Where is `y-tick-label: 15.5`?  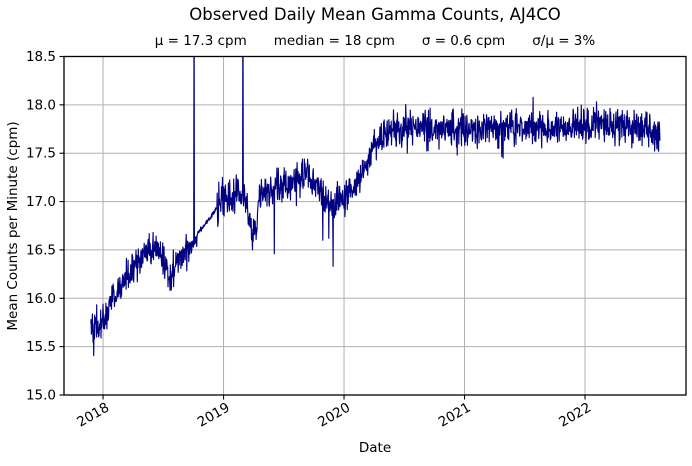
y-tick-label: 15.5 is located at coordinates (41, 347).